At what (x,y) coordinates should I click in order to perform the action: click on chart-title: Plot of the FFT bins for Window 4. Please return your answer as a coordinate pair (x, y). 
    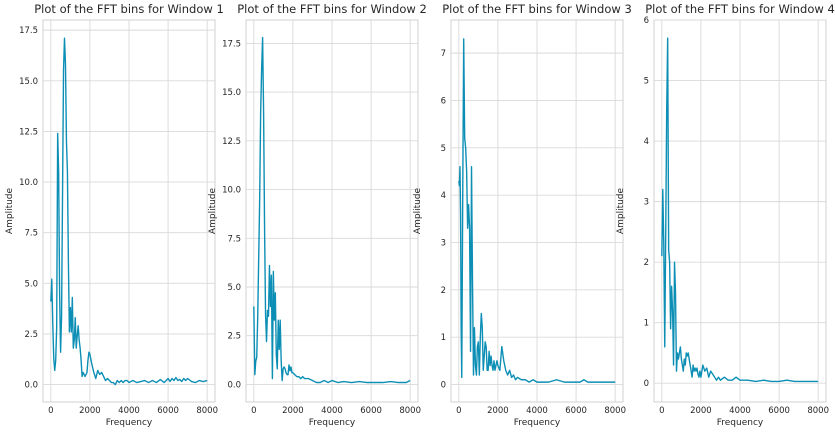
    Looking at the image, I should click on (740, 9).